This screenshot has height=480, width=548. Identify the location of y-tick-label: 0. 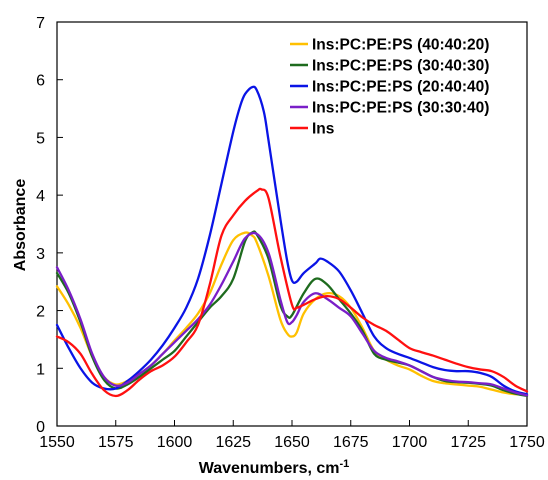
(40, 427).